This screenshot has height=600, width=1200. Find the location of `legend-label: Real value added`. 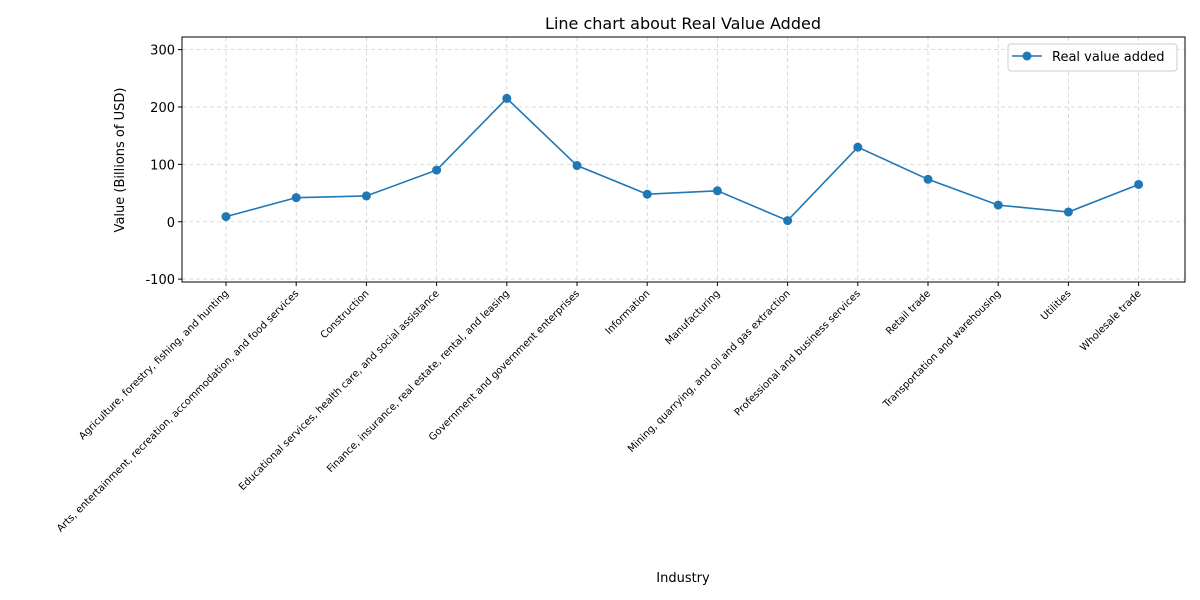

legend-label: Real value added is located at coordinates (1108, 57).